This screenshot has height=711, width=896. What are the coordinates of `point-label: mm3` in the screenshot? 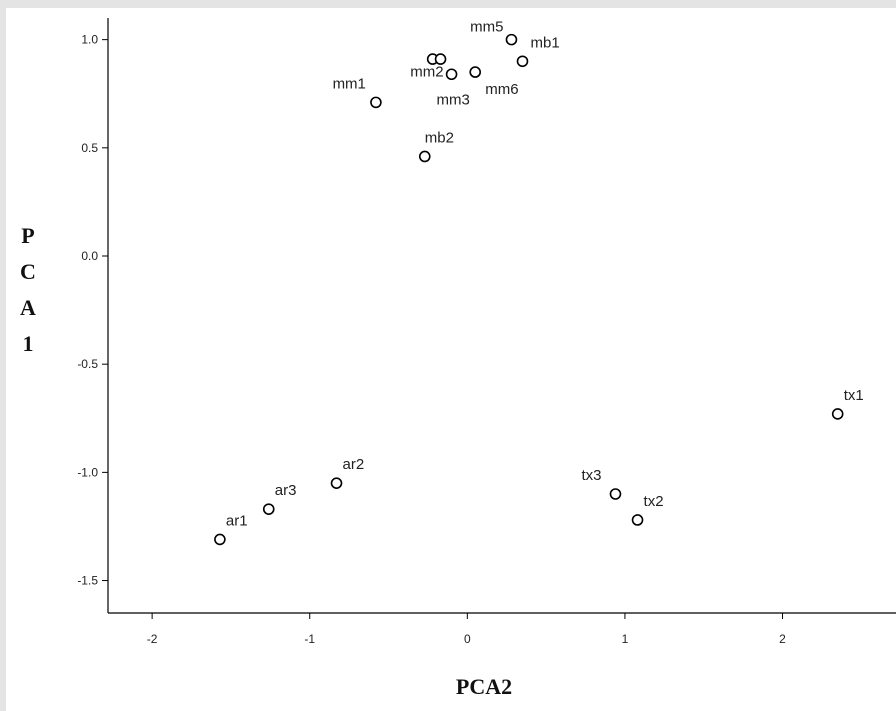 It's located at (452, 100).